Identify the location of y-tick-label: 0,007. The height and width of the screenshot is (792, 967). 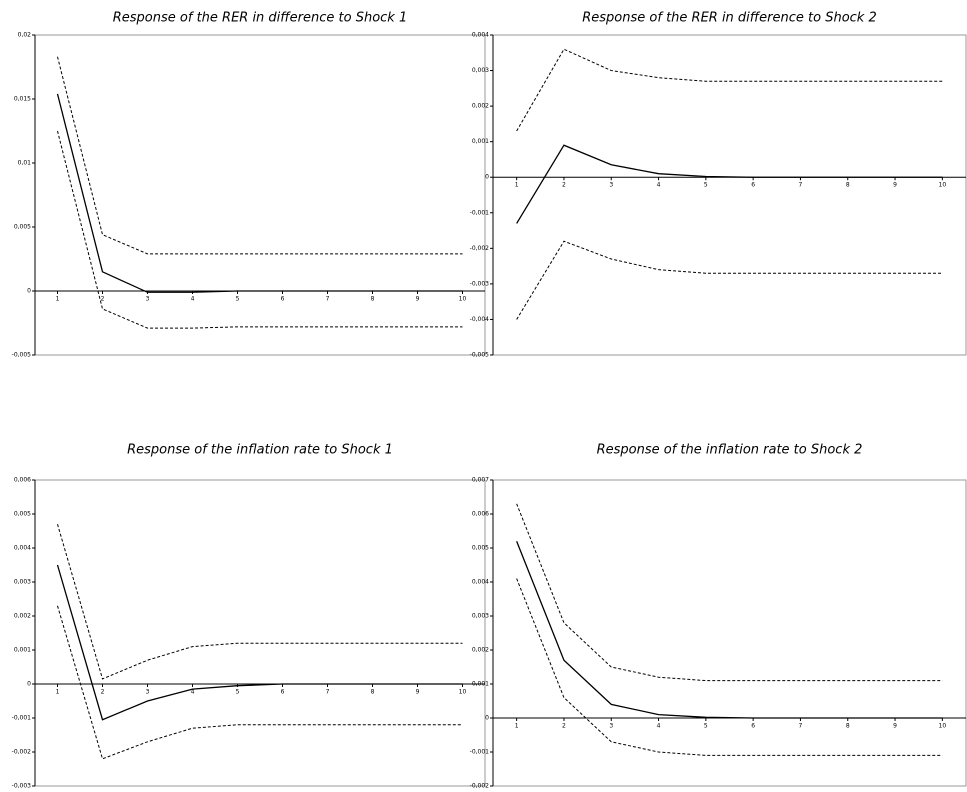
(480, 480).